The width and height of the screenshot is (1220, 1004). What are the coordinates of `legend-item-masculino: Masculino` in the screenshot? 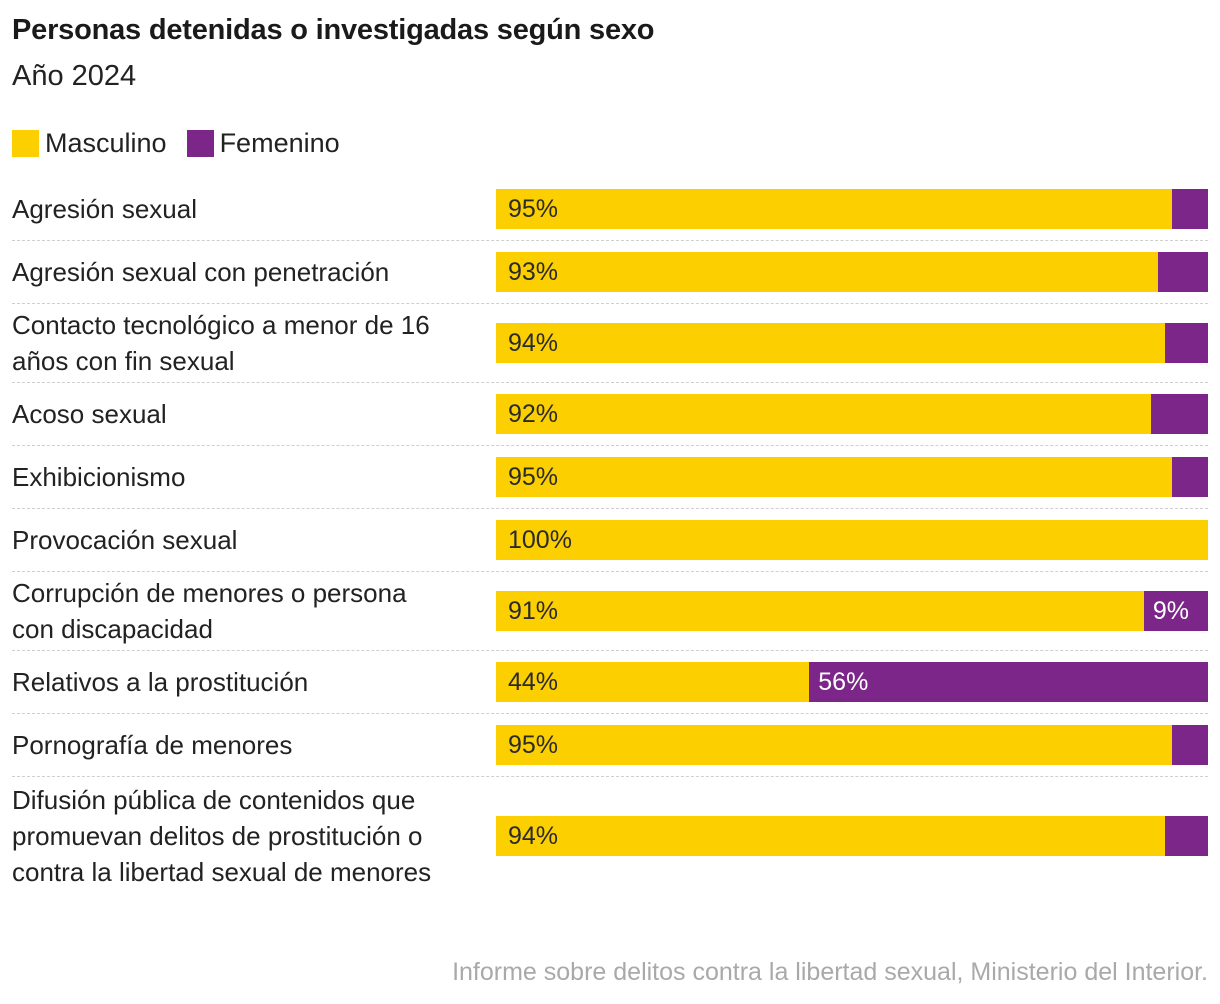 It's located at (89, 143).